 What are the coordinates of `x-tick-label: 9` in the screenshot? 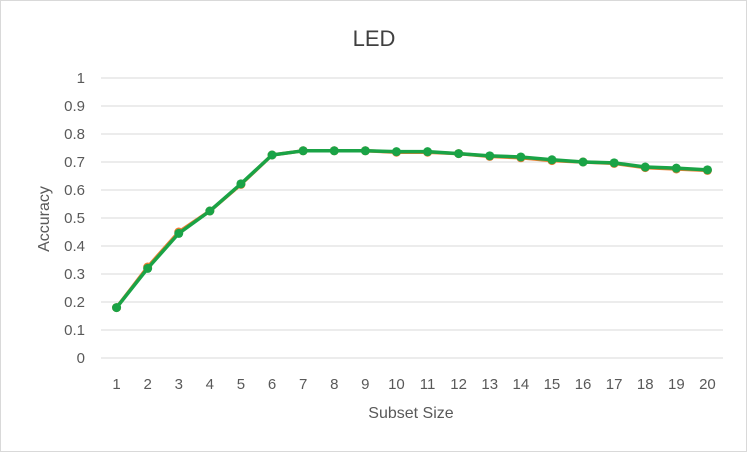 It's located at (365, 384).